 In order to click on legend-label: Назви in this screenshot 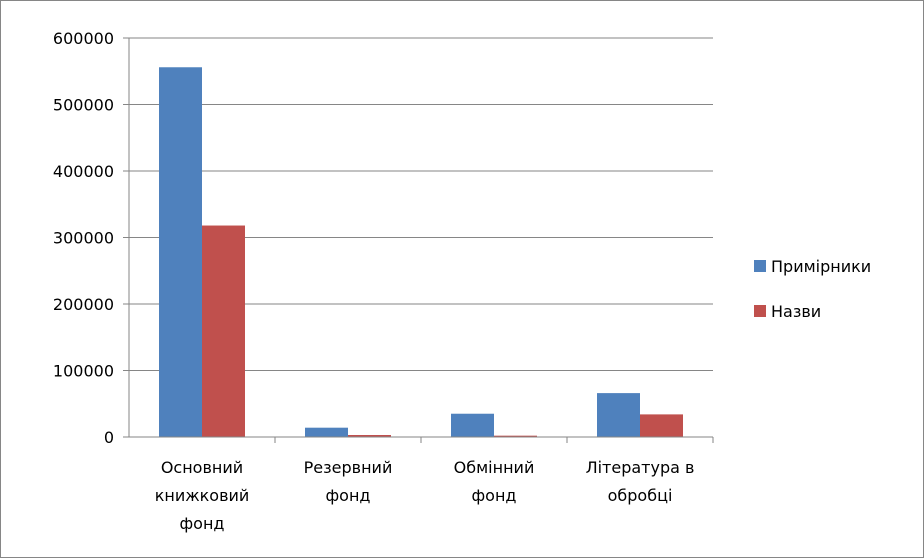, I will do `click(796, 311)`.